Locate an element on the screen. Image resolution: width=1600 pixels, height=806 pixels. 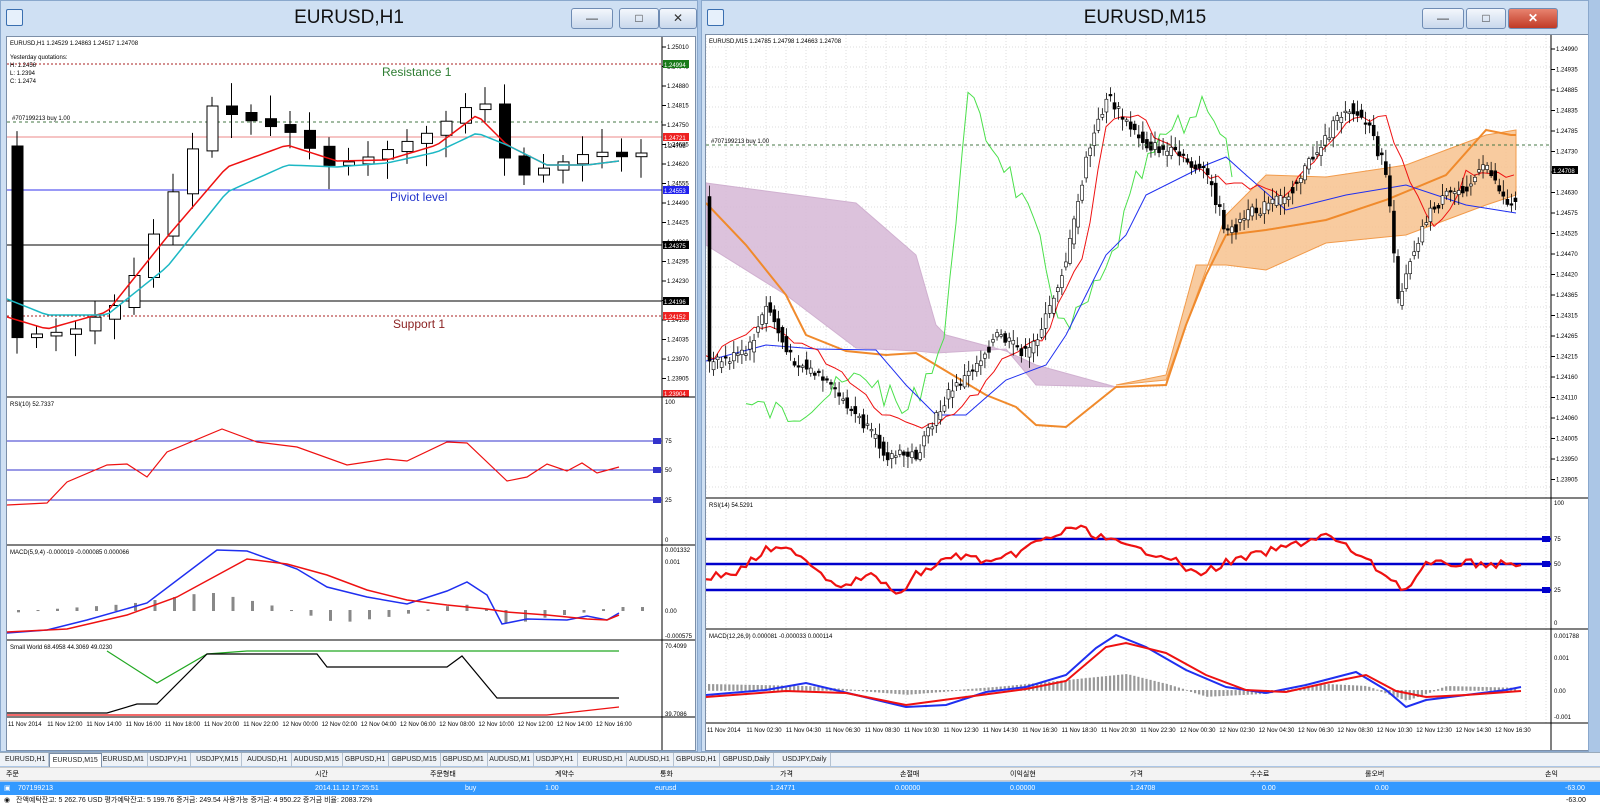
ichimoku-cloud-lilac is located at coordinates (911, 285).